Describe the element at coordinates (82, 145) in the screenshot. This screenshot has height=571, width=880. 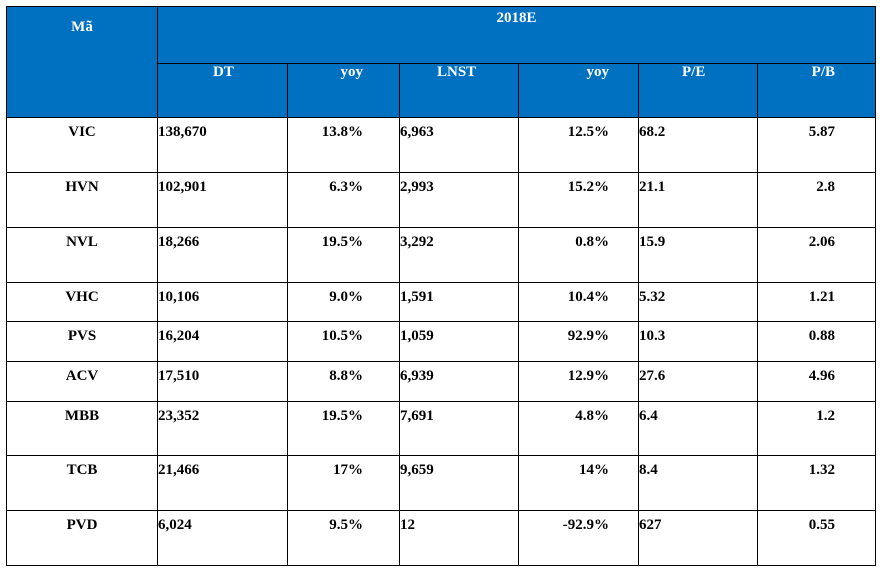
I see `cell-code: VIC` at that location.